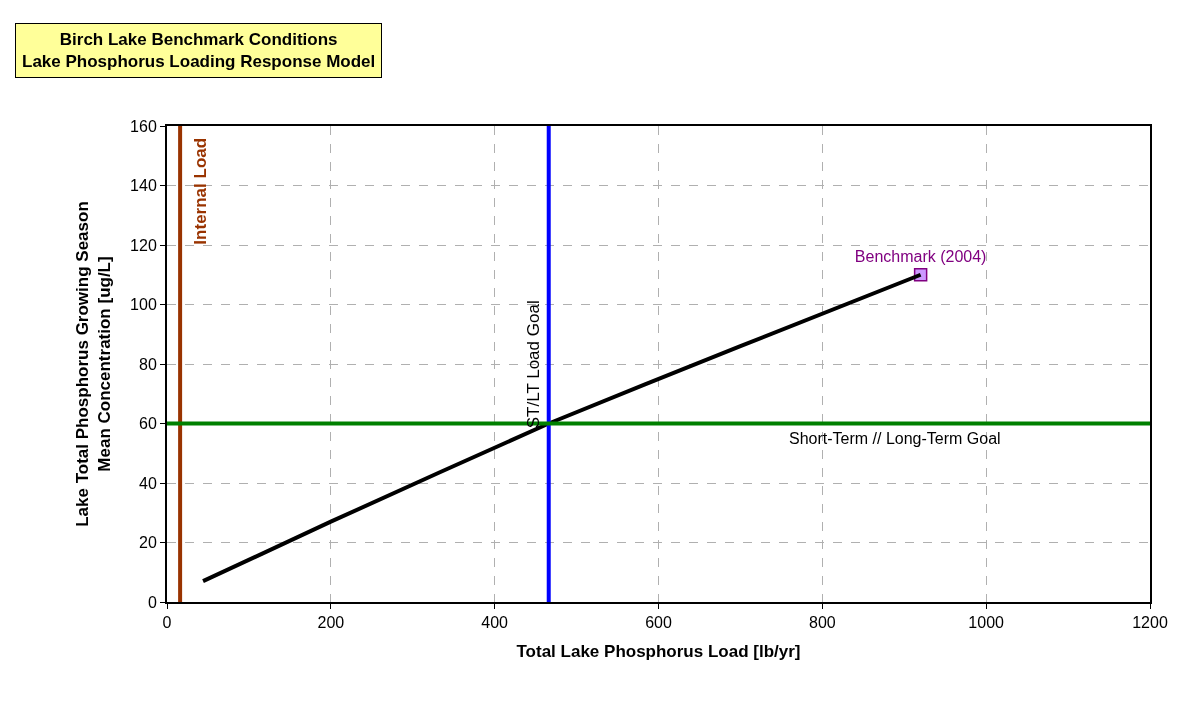 Image resolution: width=1194 pixels, height=724 pixels. What do you see at coordinates (658, 652) in the screenshot?
I see `x-axis-title: Total Lake Phosphorus Load [lb/yr]` at bounding box center [658, 652].